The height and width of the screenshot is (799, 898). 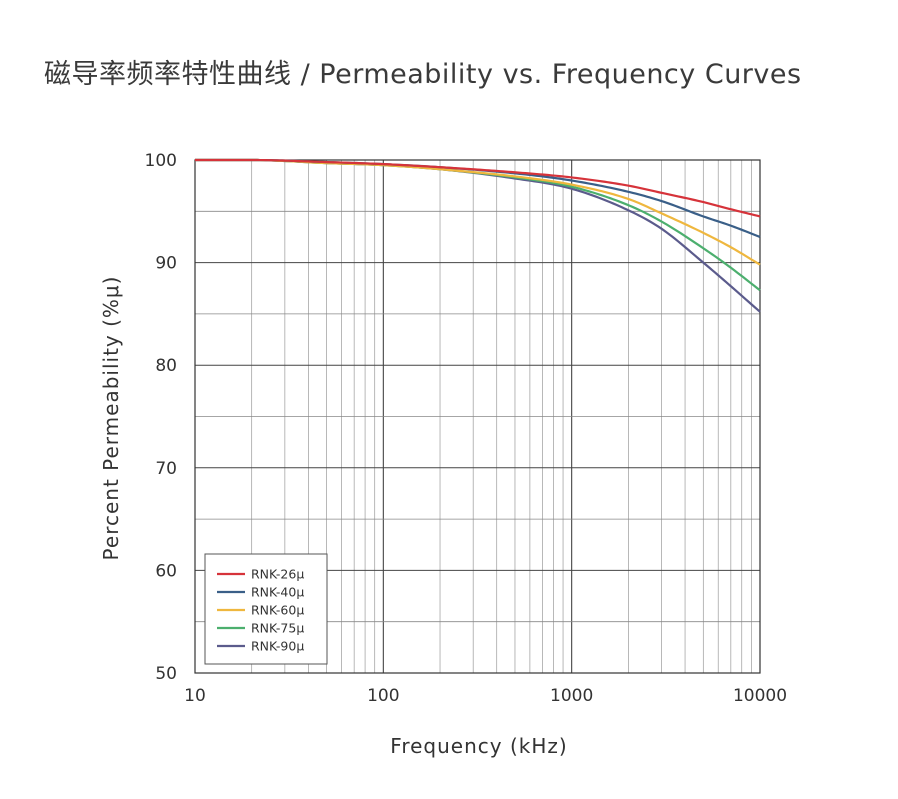 What do you see at coordinates (111, 418) in the screenshot?
I see `y-axis-label: Percent Permeability (%μ)` at bounding box center [111, 418].